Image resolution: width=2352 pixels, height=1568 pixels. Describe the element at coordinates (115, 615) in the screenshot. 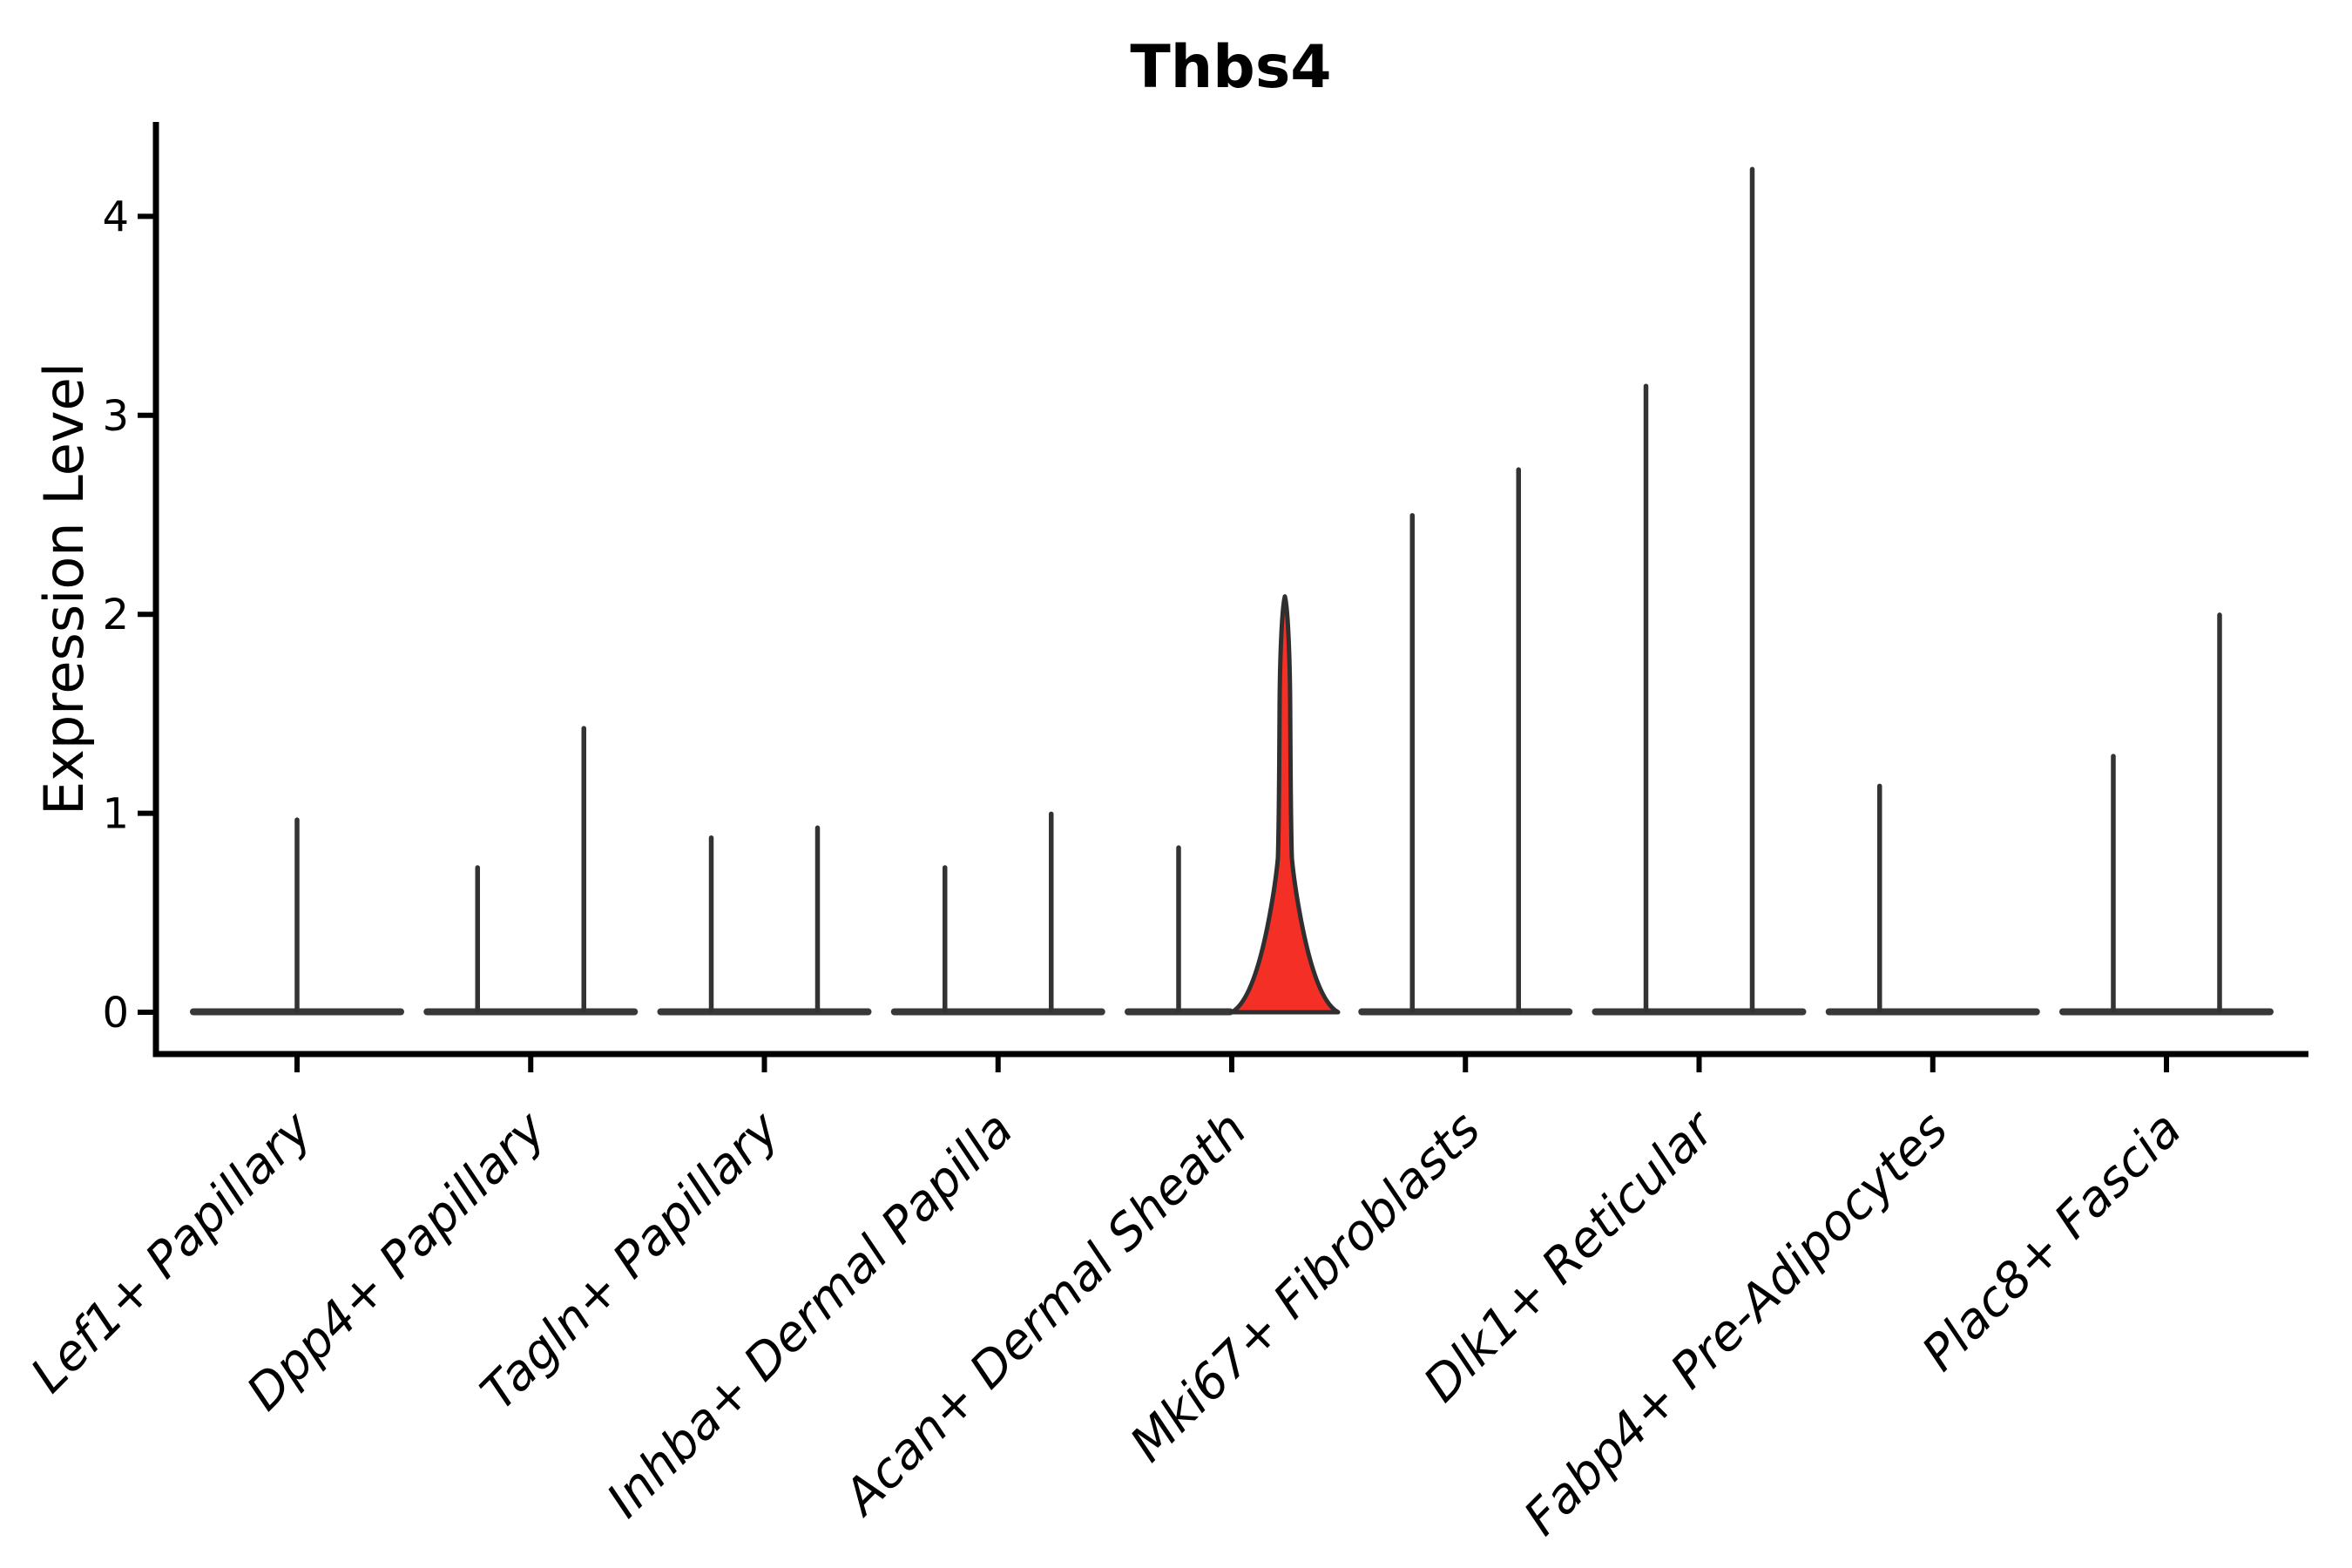

I see `y-tick-label: 2` at that location.